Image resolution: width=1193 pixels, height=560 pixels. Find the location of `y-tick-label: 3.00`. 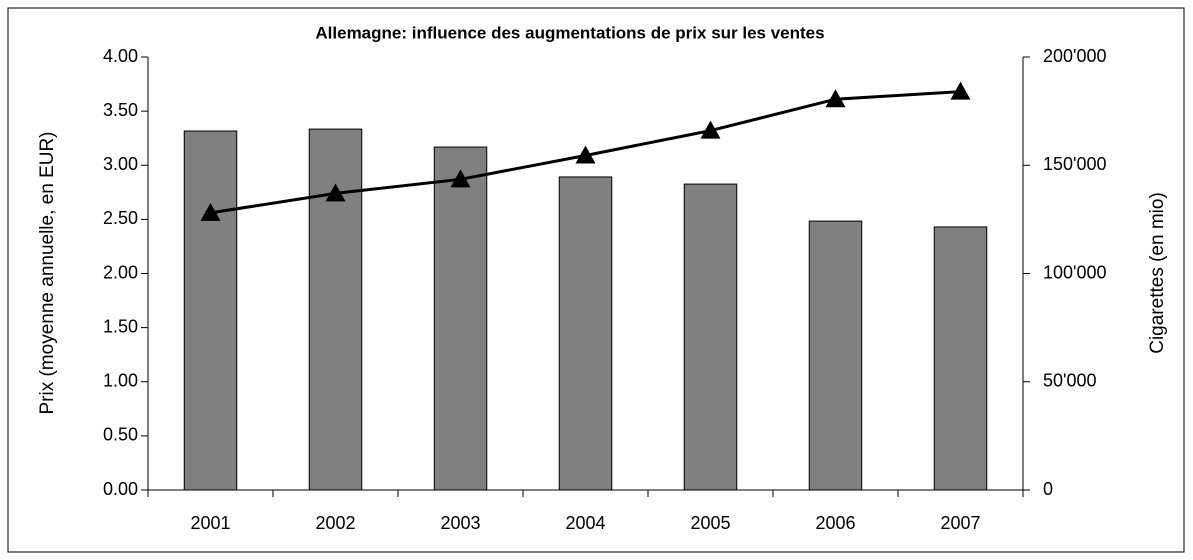

y-tick-label: 3.00 is located at coordinates (120, 164).